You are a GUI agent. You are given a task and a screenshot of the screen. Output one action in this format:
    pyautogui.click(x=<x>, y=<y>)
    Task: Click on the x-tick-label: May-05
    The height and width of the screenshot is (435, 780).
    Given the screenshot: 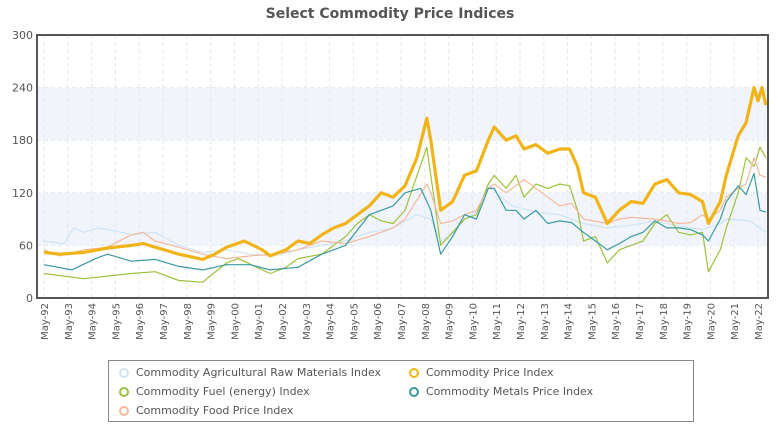 What is the action you would take?
    pyautogui.click(x=354, y=321)
    